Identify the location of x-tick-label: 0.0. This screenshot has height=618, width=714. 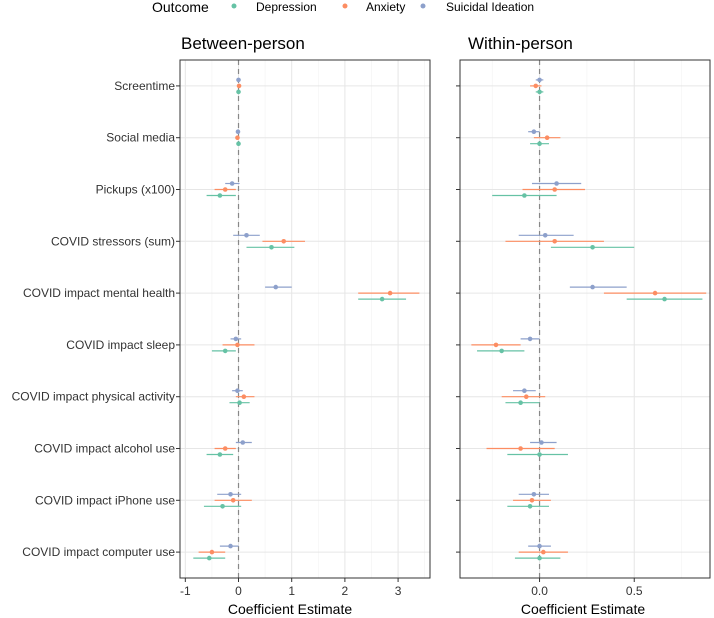
(539, 591).